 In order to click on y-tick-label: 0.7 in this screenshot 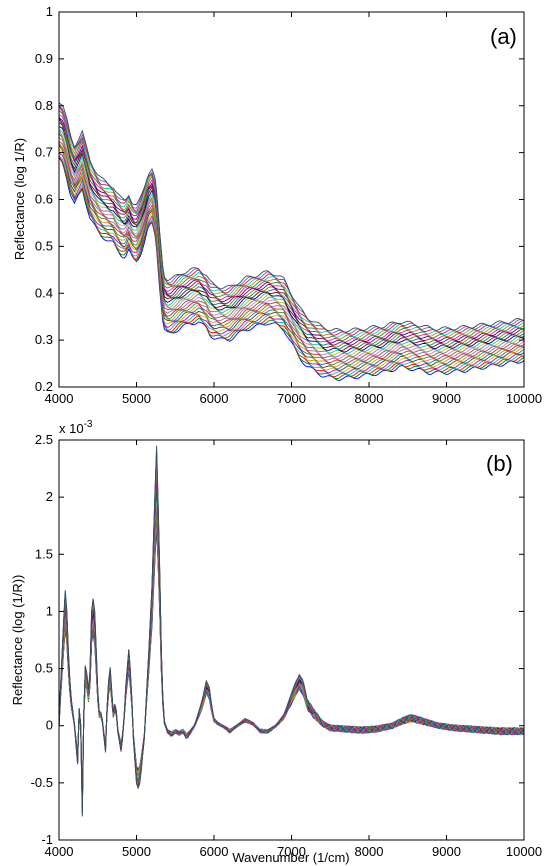, I will do `click(44, 152)`.